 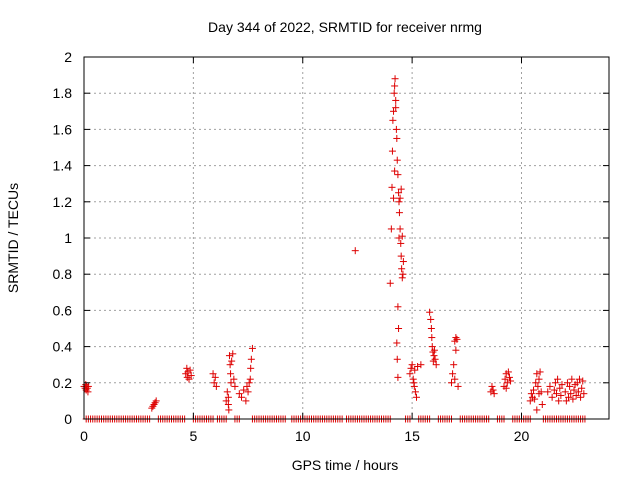 What do you see at coordinates (63, 93) in the screenshot?
I see `y-tick-label: 1.8` at bounding box center [63, 93].